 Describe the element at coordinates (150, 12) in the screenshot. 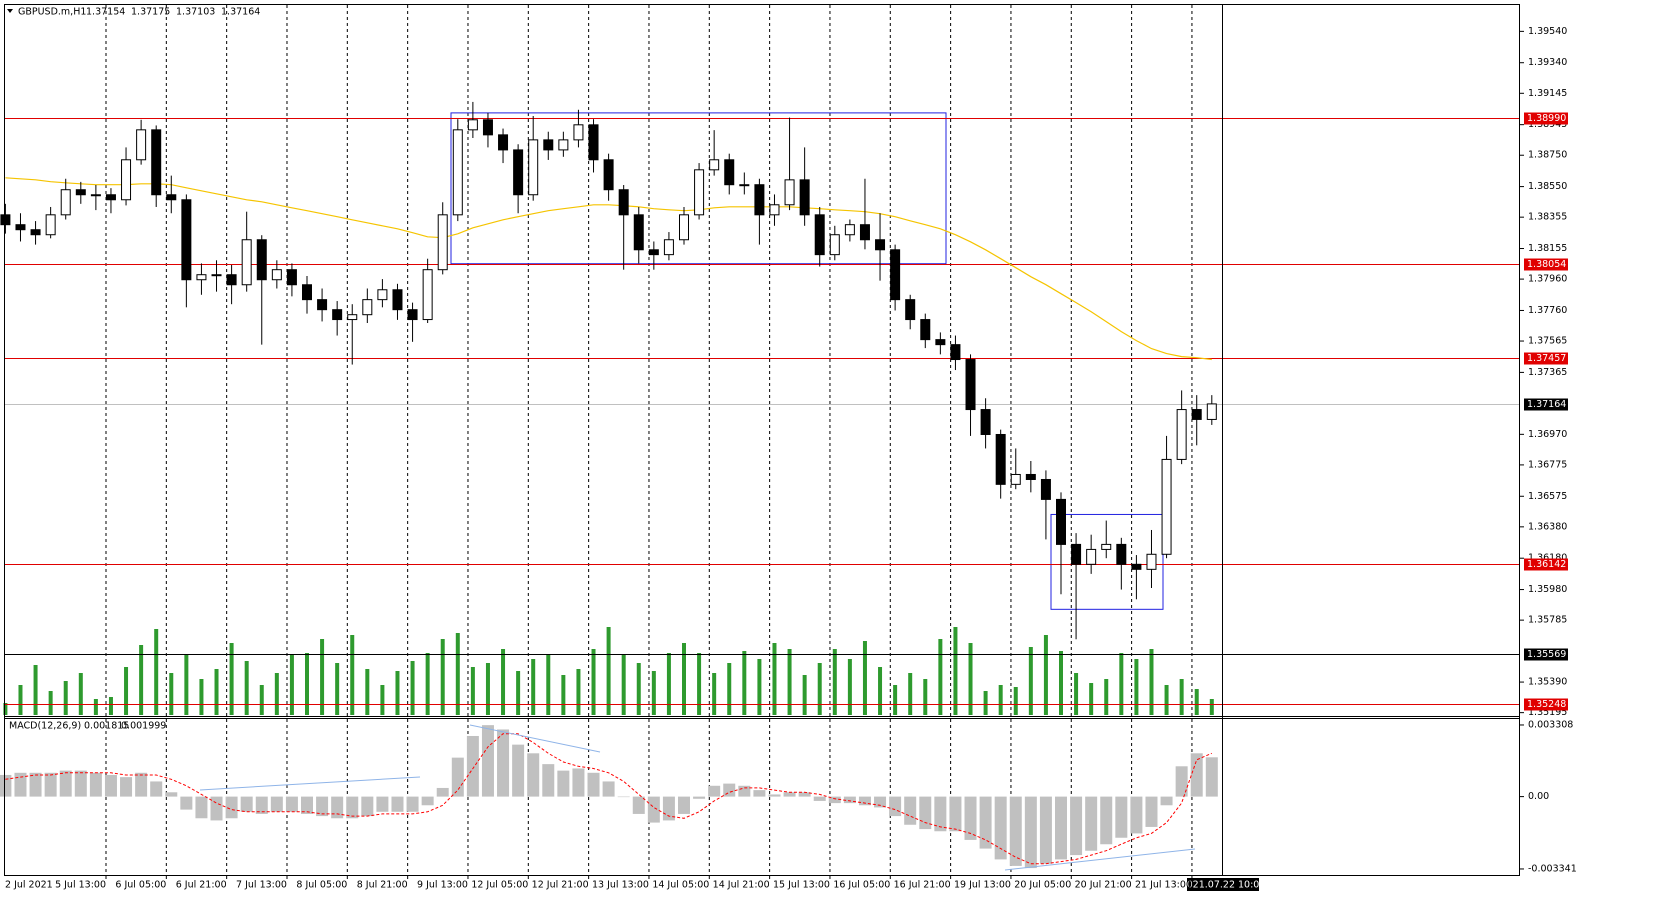

I see `last-high: 1.37175` at that location.